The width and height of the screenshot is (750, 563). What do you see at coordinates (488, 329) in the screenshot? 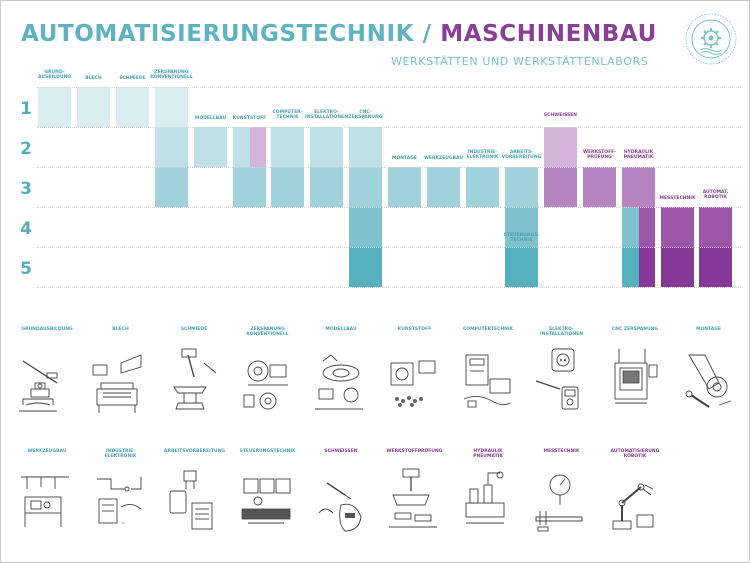
I see `illustration-label: COMPUTERTECHNIK` at bounding box center [488, 329].